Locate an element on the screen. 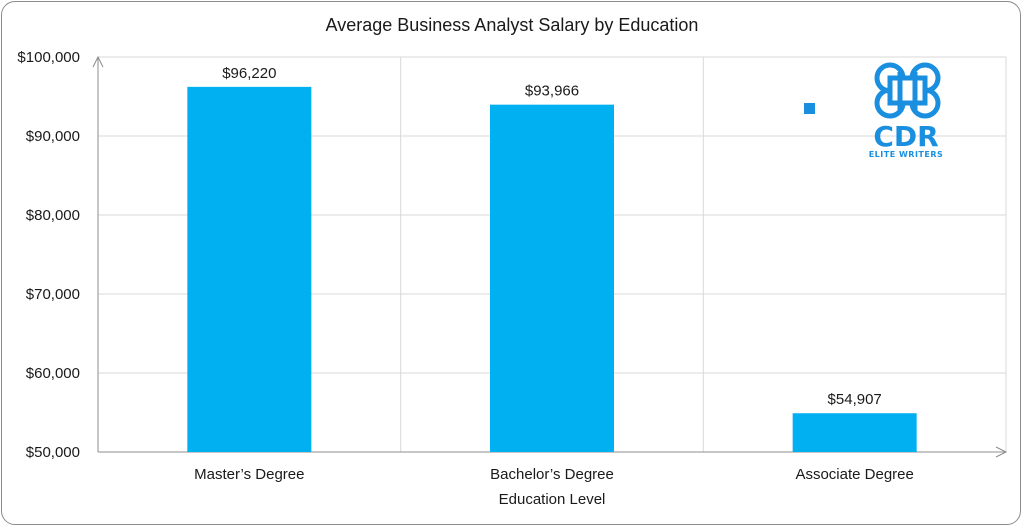 The width and height of the screenshot is (1024, 528). x-axis-label: Education Level is located at coordinates (552, 499).